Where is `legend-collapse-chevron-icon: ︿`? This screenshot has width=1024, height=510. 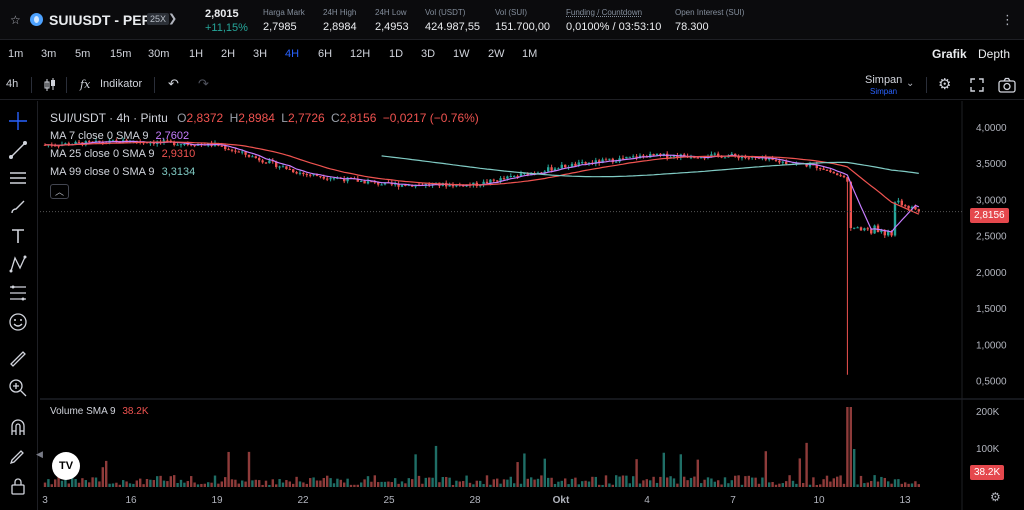 legend-collapse-chevron-icon: ︿ is located at coordinates (60, 191).